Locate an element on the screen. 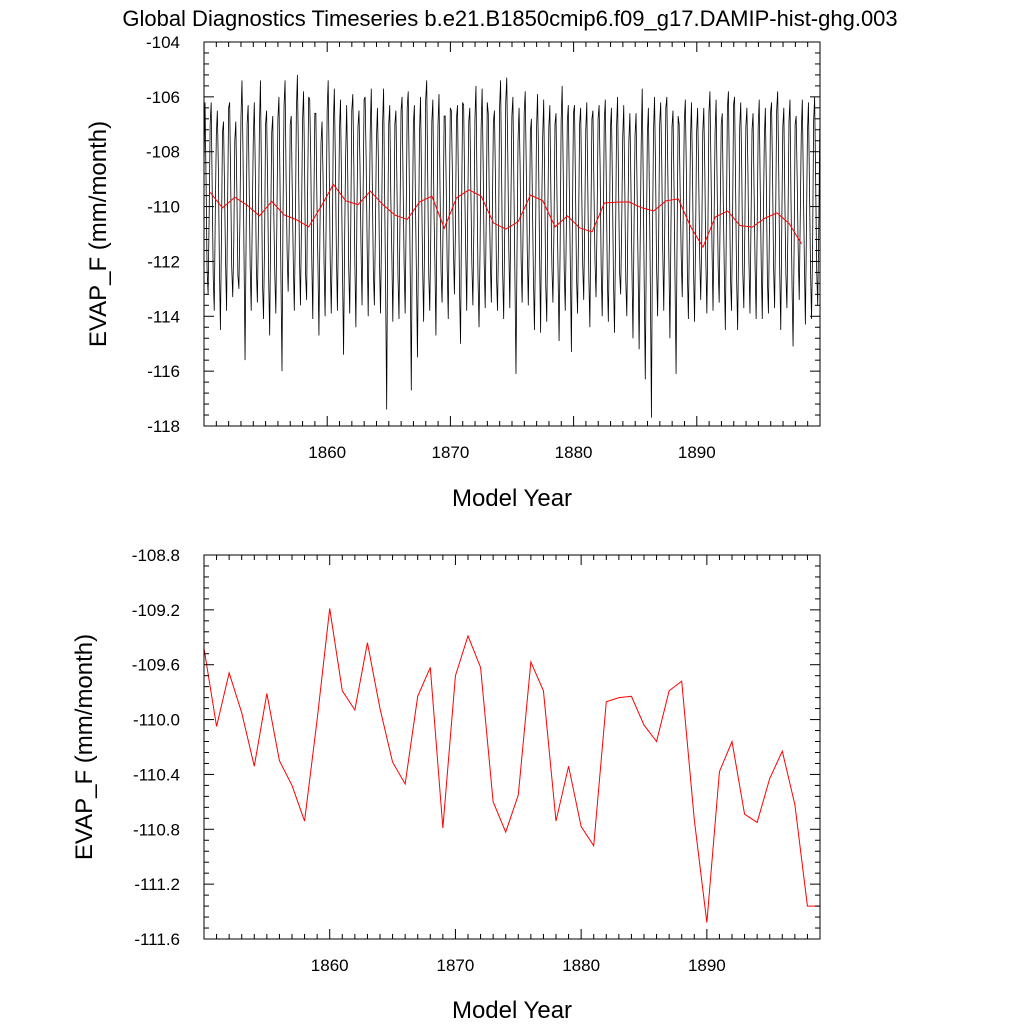 Image resolution: width=1024 pixels, height=1024 pixels. y-tick-label: -112 is located at coordinates (163, 261).